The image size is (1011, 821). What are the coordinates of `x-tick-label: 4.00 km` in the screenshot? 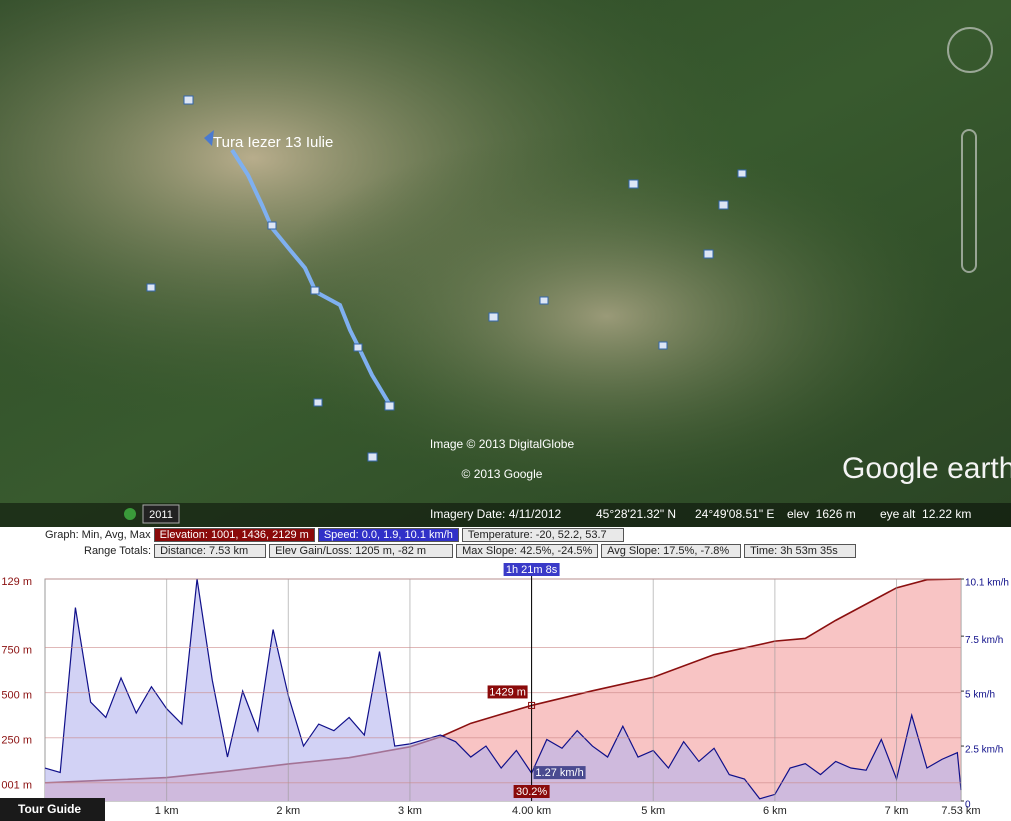 It's located at (531, 811).